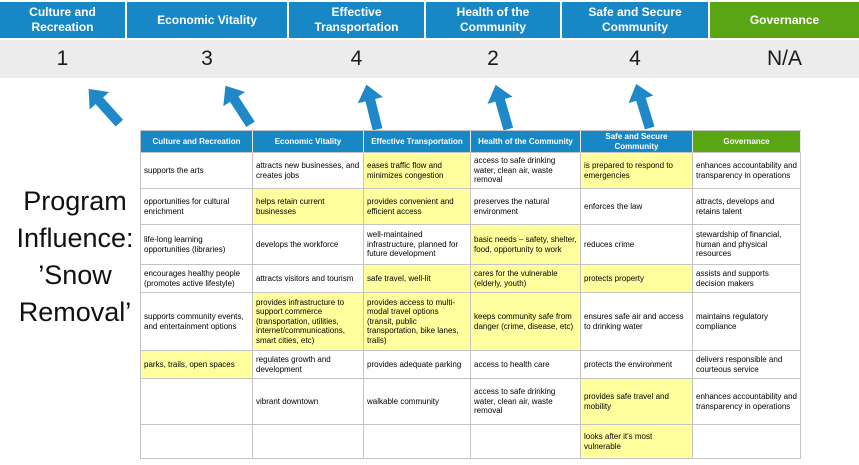 The height and width of the screenshot is (465, 859). I want to click on matrix-cell: parks, trails, open spaces, so click(197, 365).